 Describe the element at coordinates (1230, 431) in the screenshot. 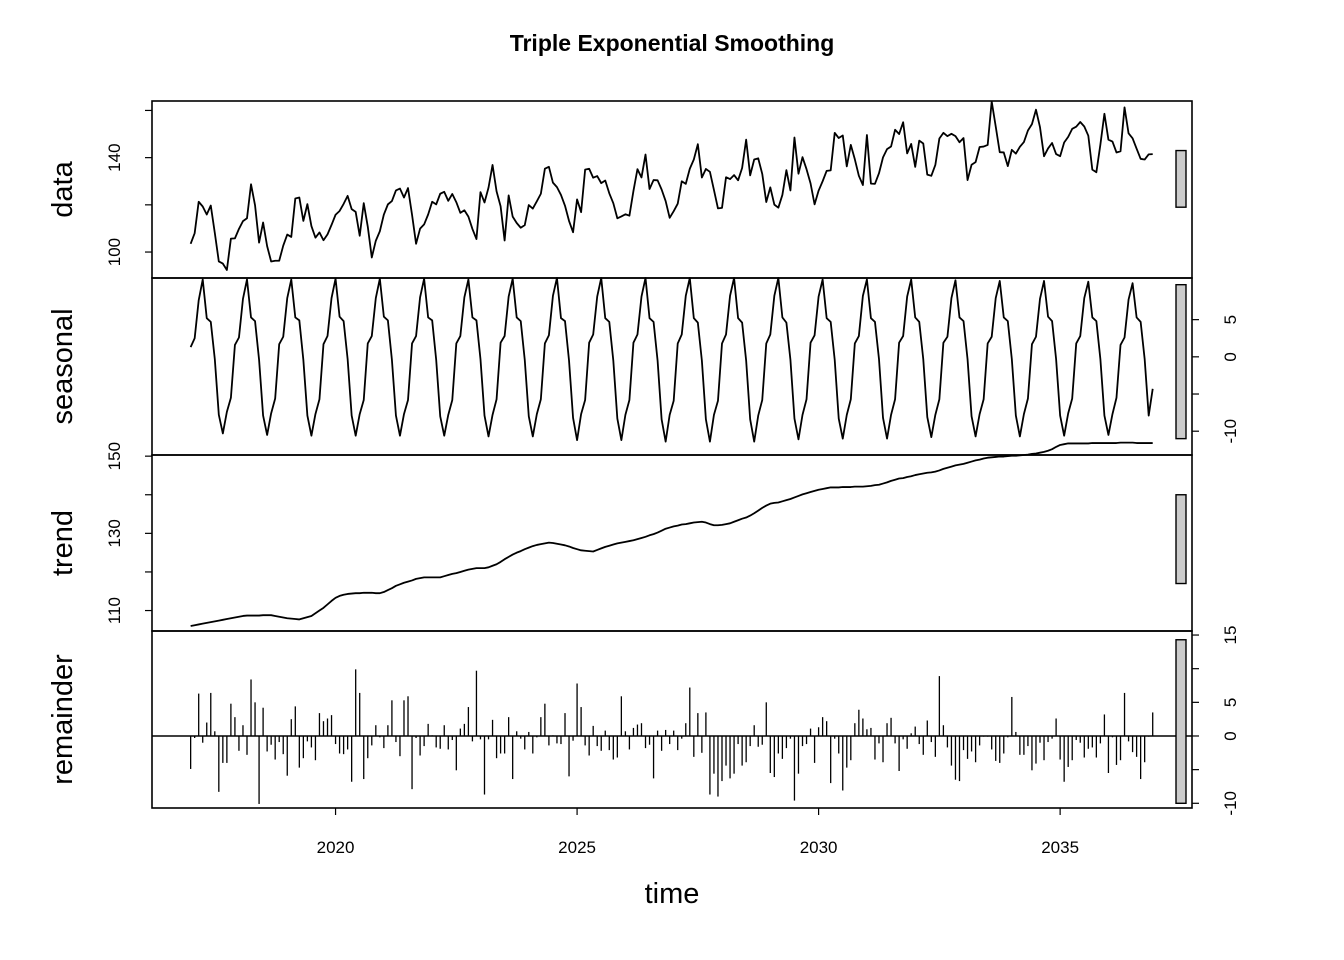

I see `seasonal-y-tick-label: -10` at that location.